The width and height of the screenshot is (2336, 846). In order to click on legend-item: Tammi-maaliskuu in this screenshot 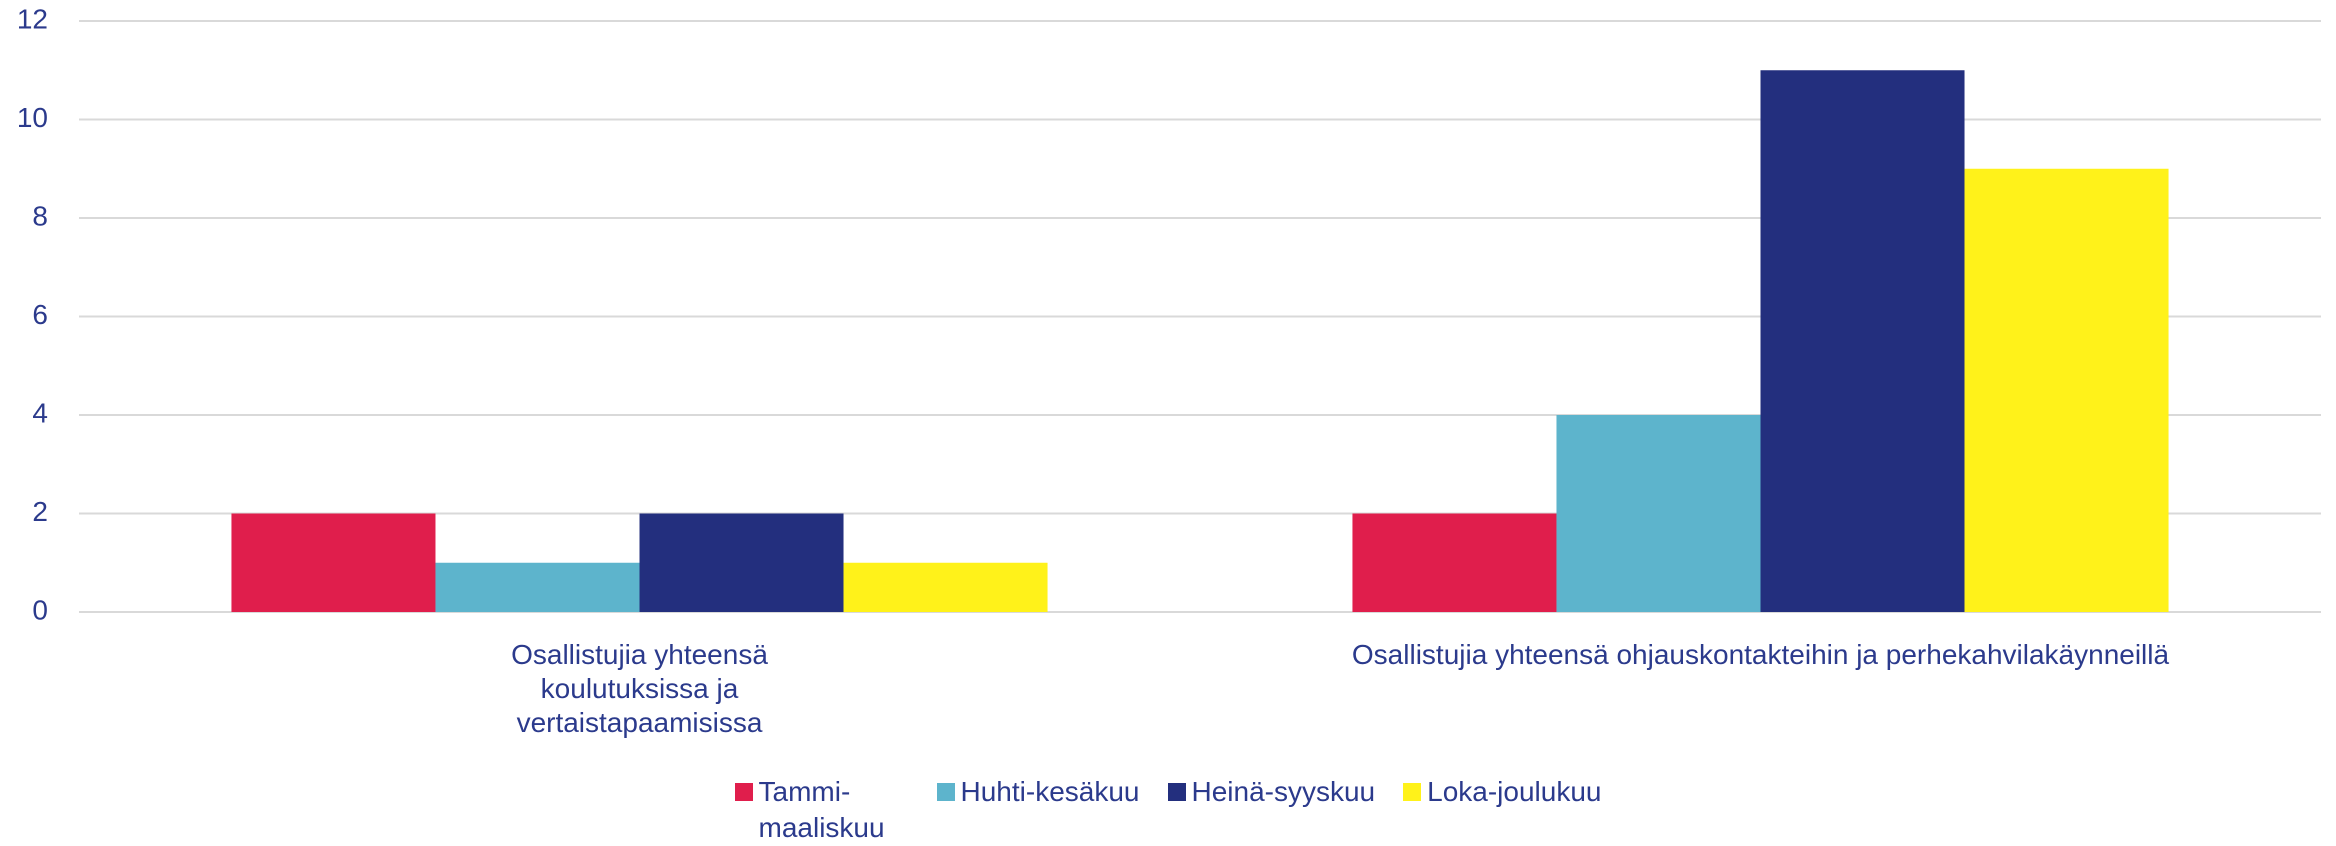, I will do `click(821, 810)`.